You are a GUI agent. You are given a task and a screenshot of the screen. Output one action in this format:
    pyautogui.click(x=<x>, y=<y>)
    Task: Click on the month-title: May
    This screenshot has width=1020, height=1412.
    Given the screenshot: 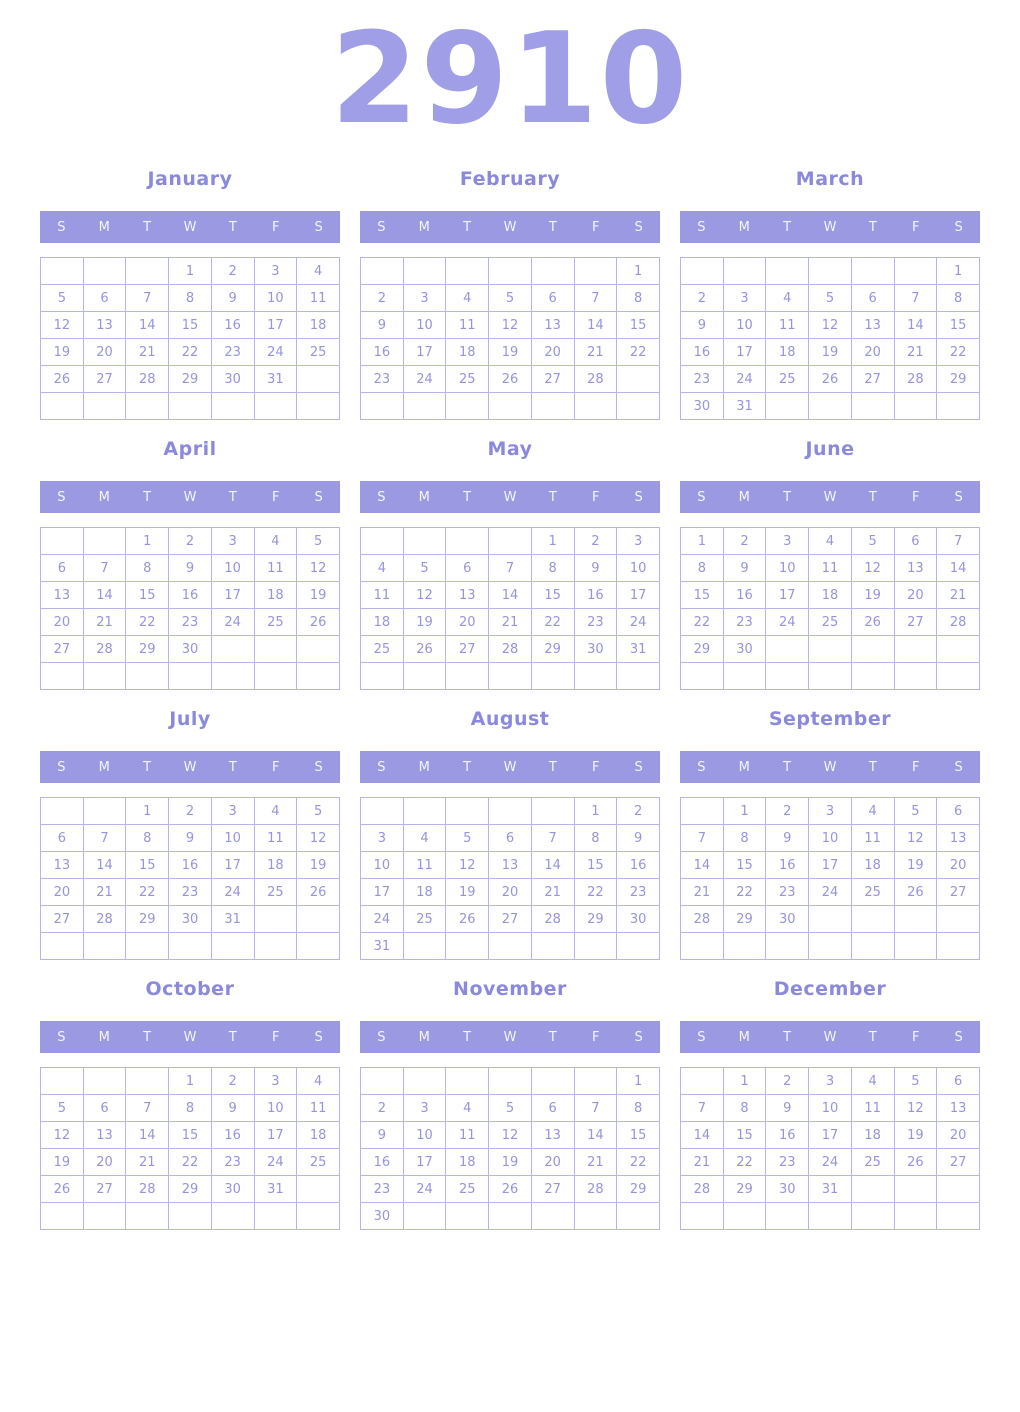 What is the action you would take?
    pyautogui.click(x=510, y=449)
    